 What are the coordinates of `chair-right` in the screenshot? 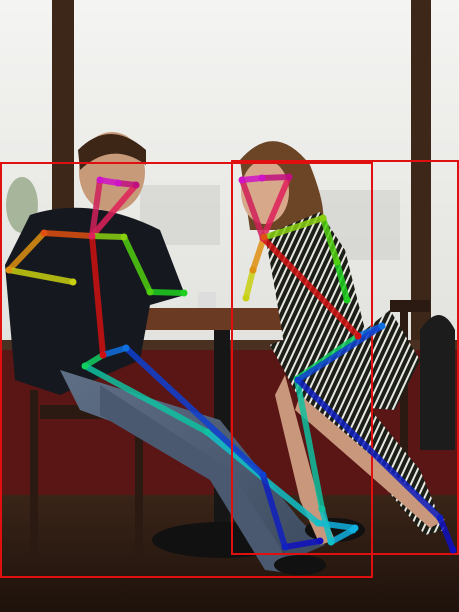 It's located at (410, 405).